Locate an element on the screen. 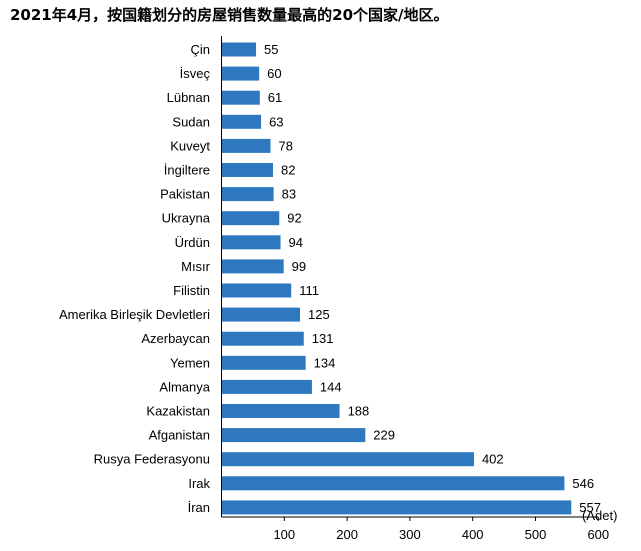 This screenshot has height=551, width=641. value-label: 63 is located at coordinates (276, 121).